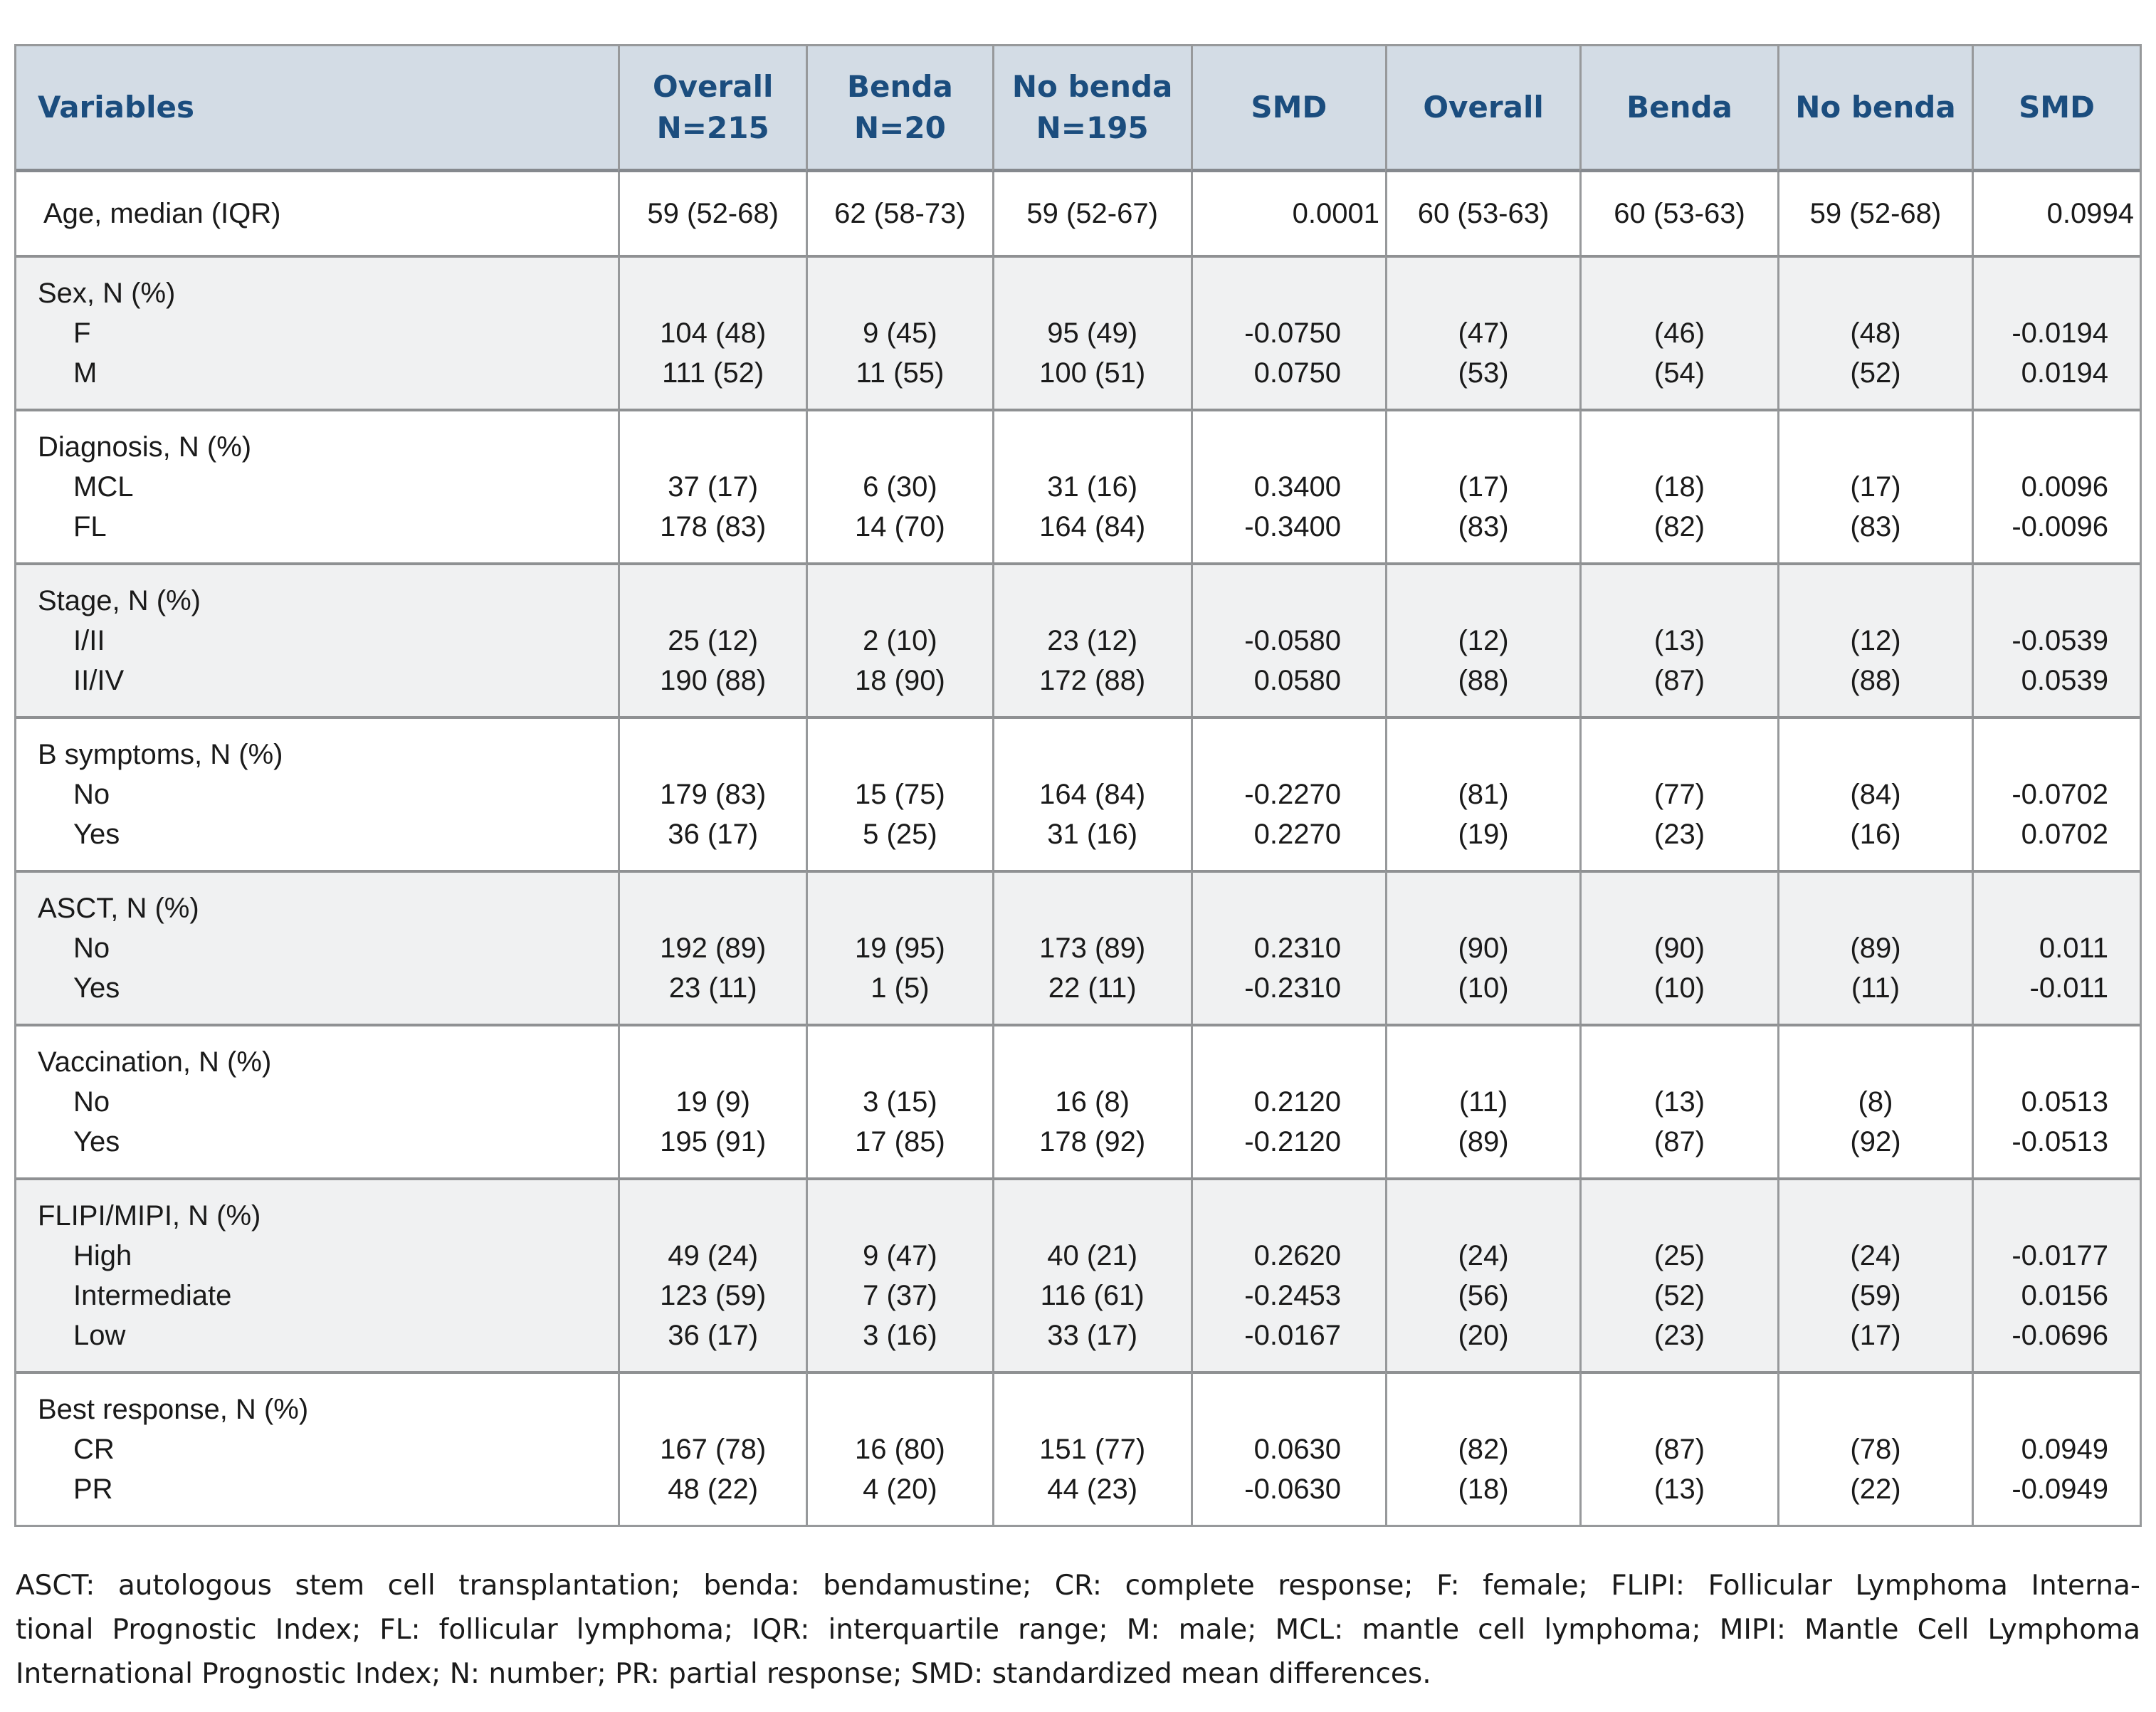  I want to click on best-response-col-2: 167 (78) 48 (22), so click(712, 1448).